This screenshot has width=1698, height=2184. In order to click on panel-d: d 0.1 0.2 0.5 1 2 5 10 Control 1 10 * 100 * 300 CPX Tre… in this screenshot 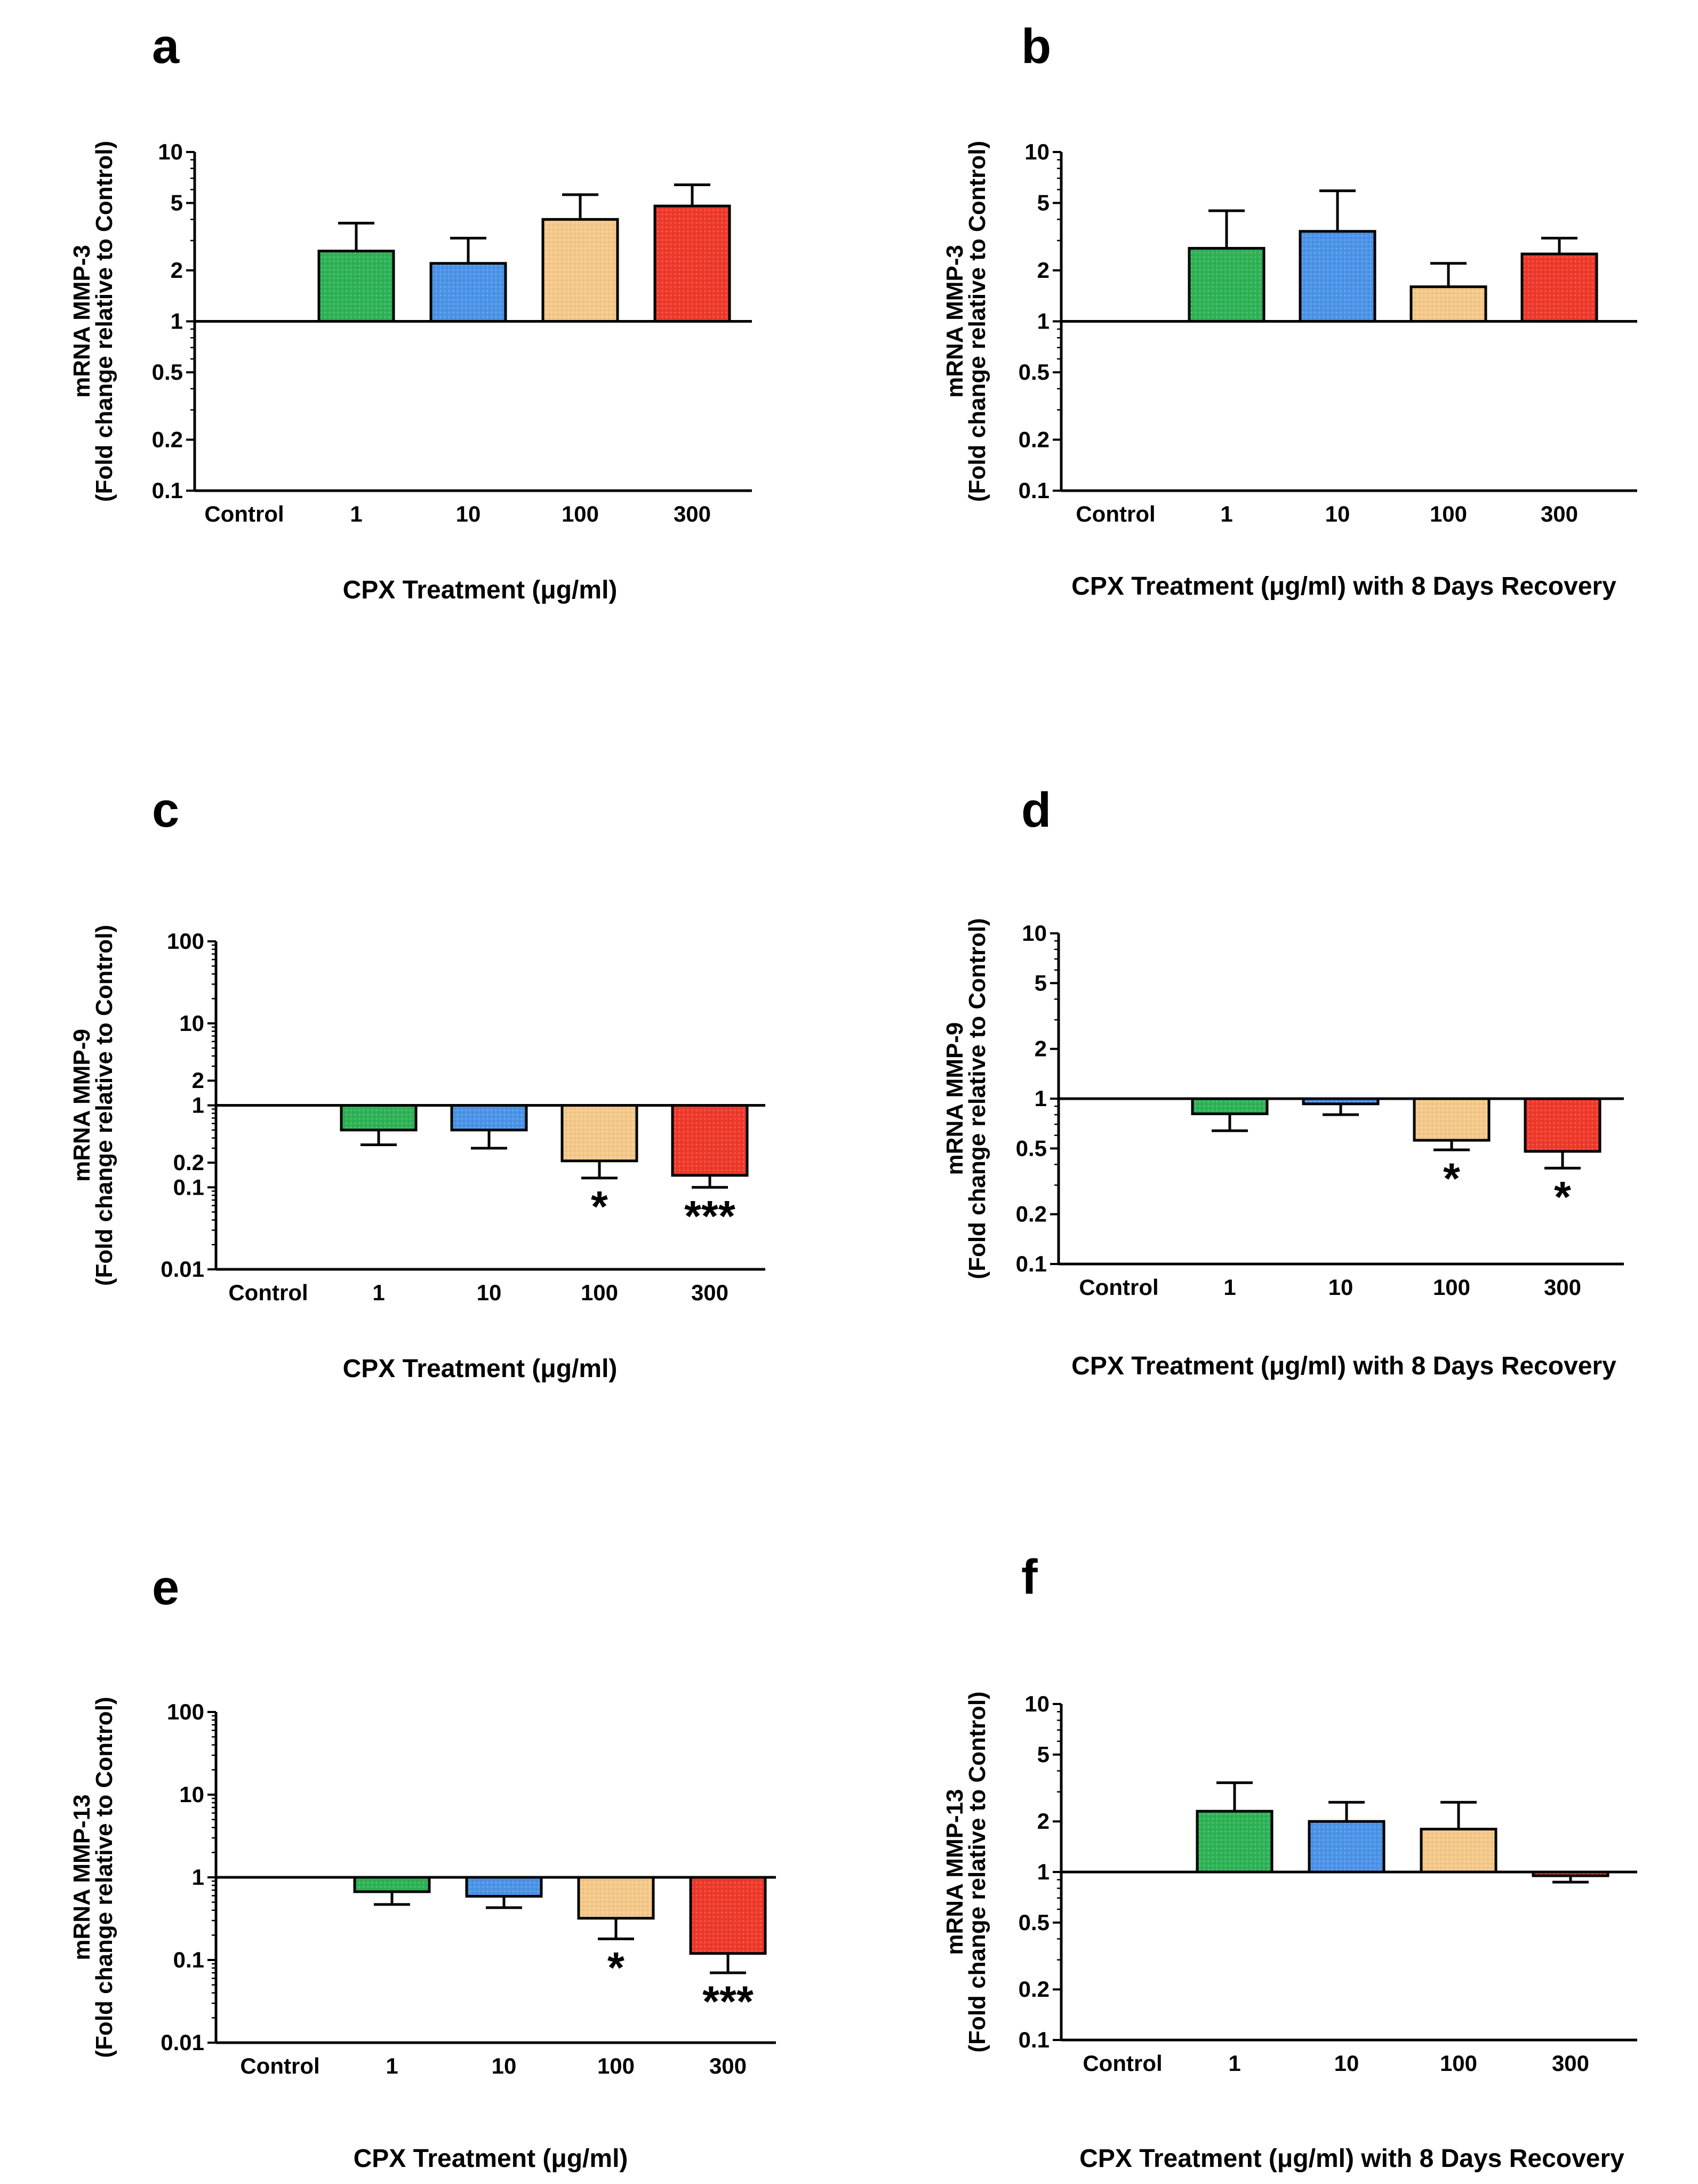, I will do `click(1283, 1081)`.